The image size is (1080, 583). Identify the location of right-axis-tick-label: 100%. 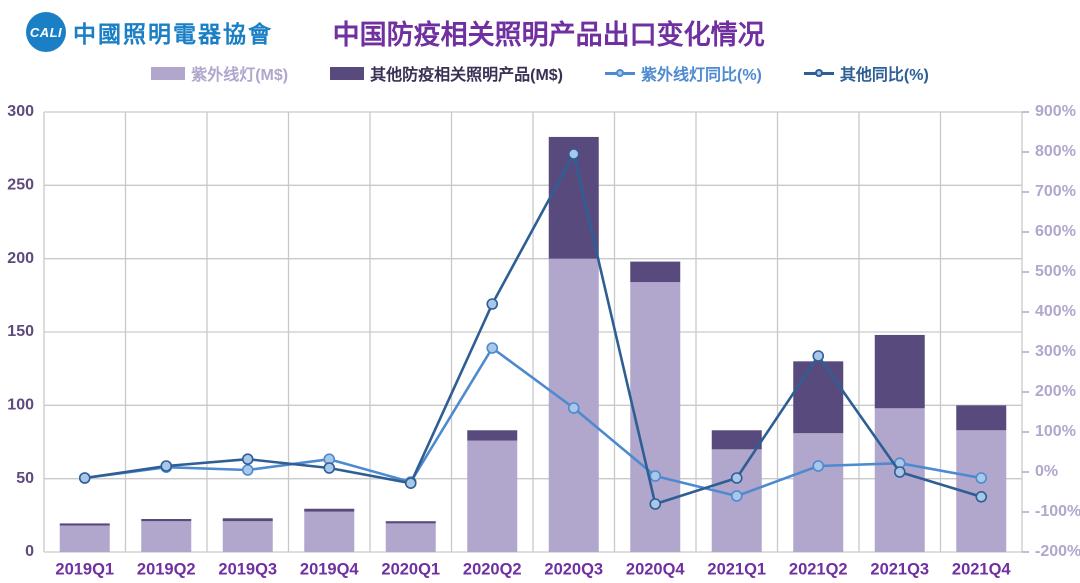
(1055, 431).